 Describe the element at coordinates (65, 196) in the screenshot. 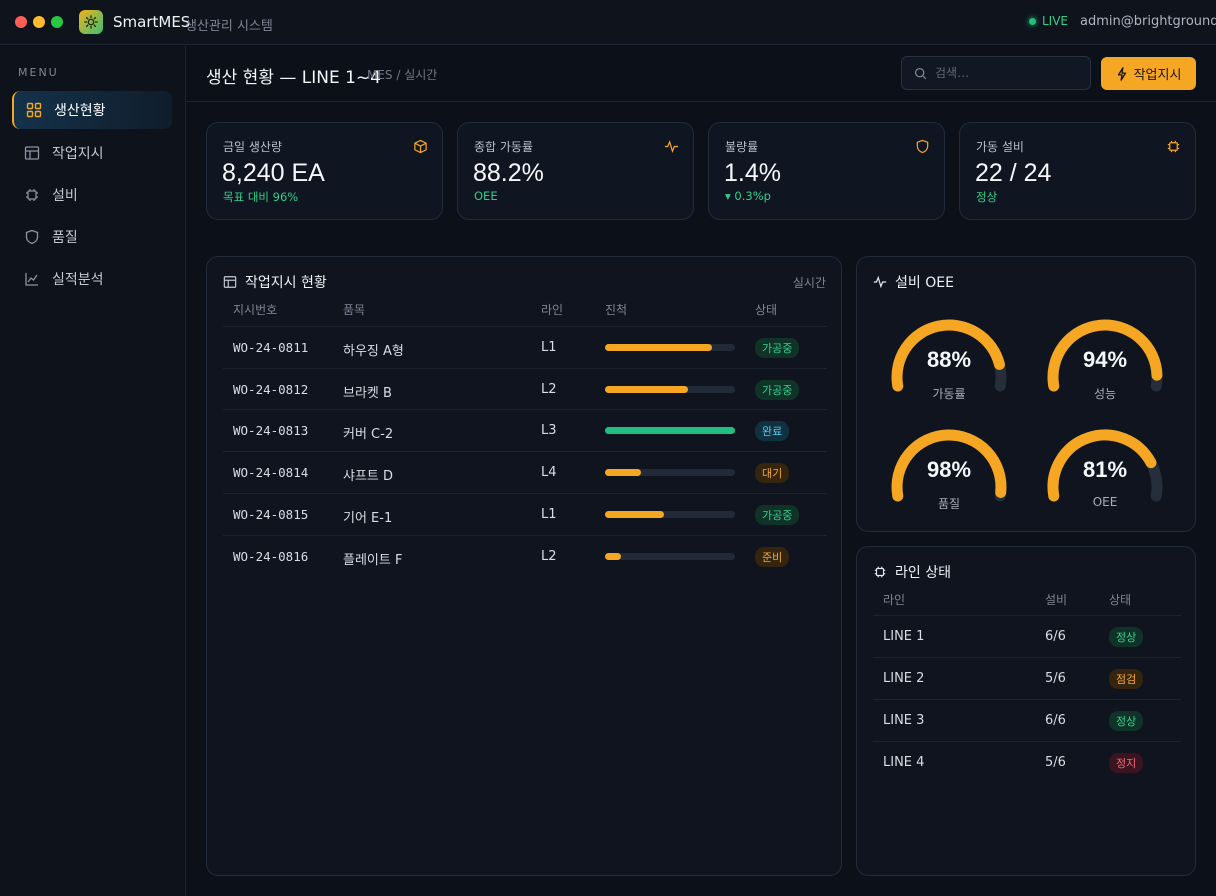

I see `sidebar-item-label: 설비` at that location.